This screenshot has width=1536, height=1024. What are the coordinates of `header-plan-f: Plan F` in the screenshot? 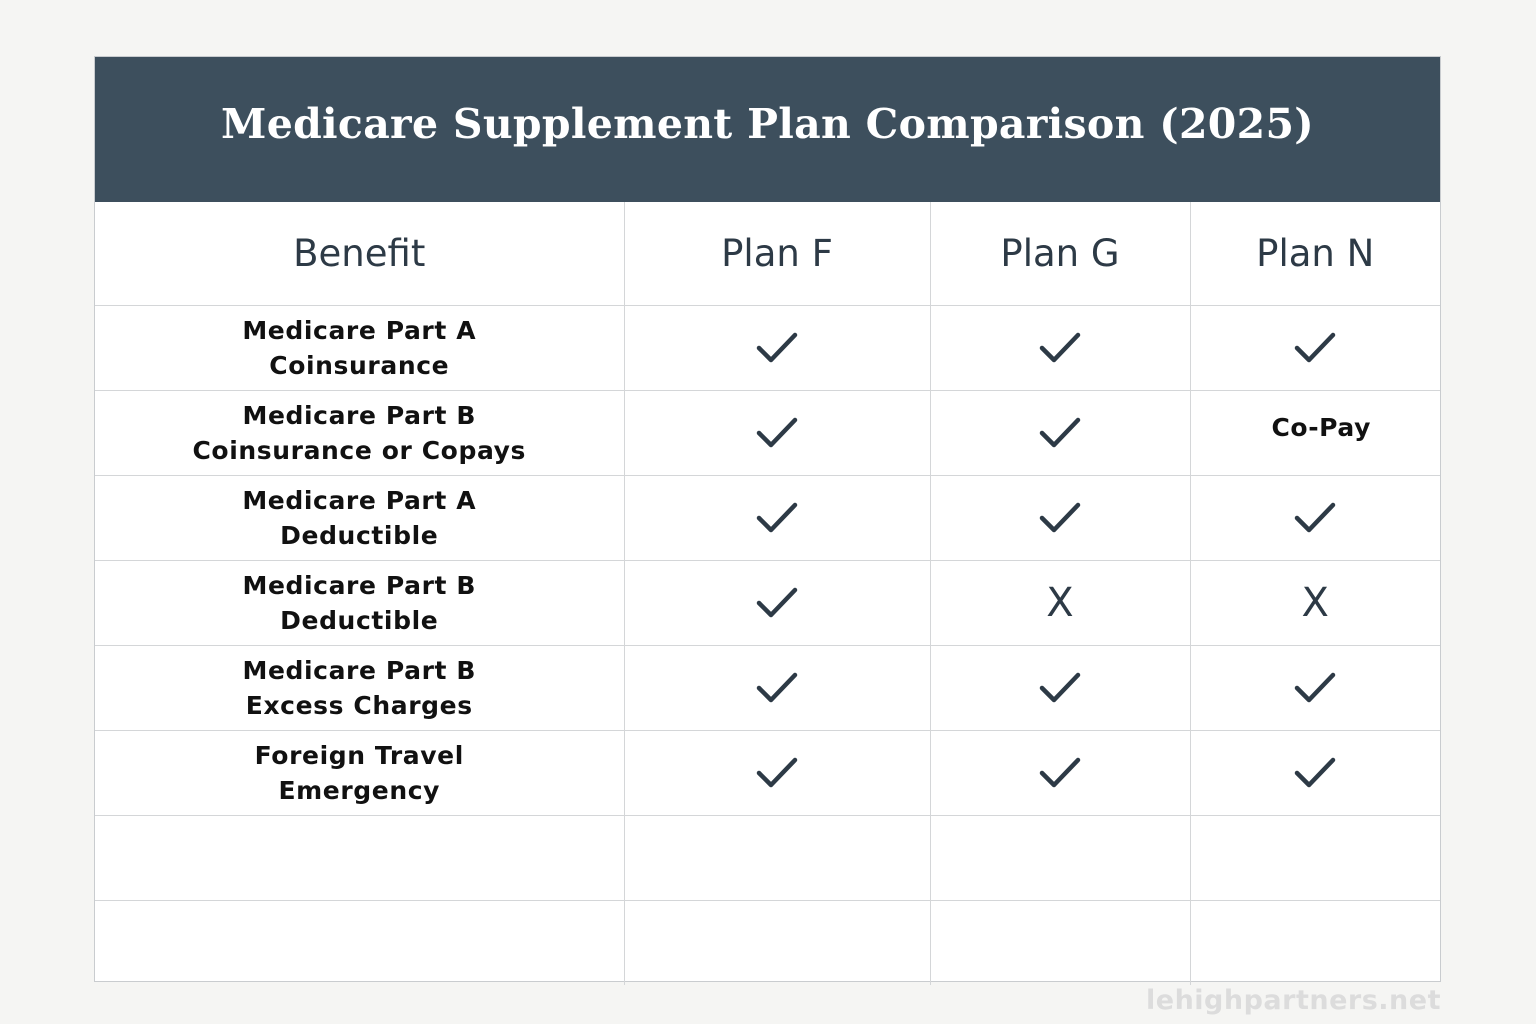 It's located at (777, 254).